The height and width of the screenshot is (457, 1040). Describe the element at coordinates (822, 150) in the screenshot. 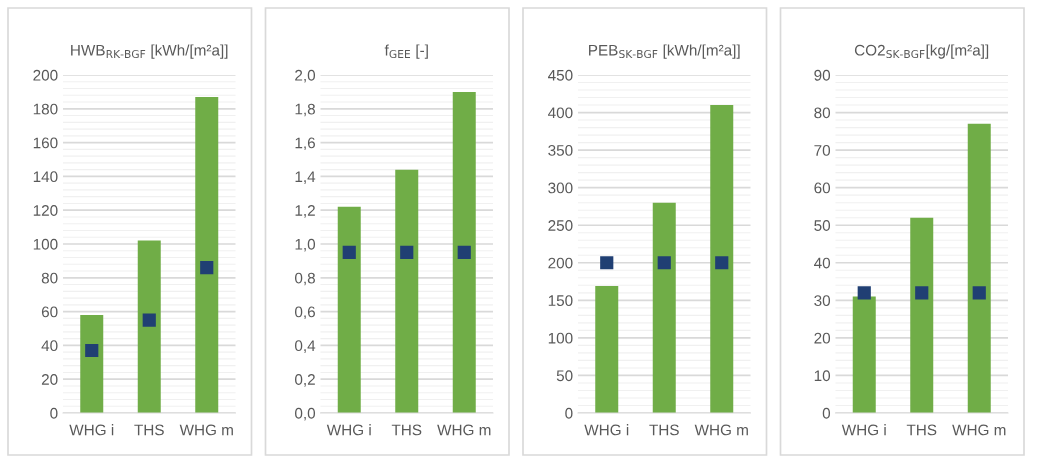

I see `y-tick-label: 70` at that location.